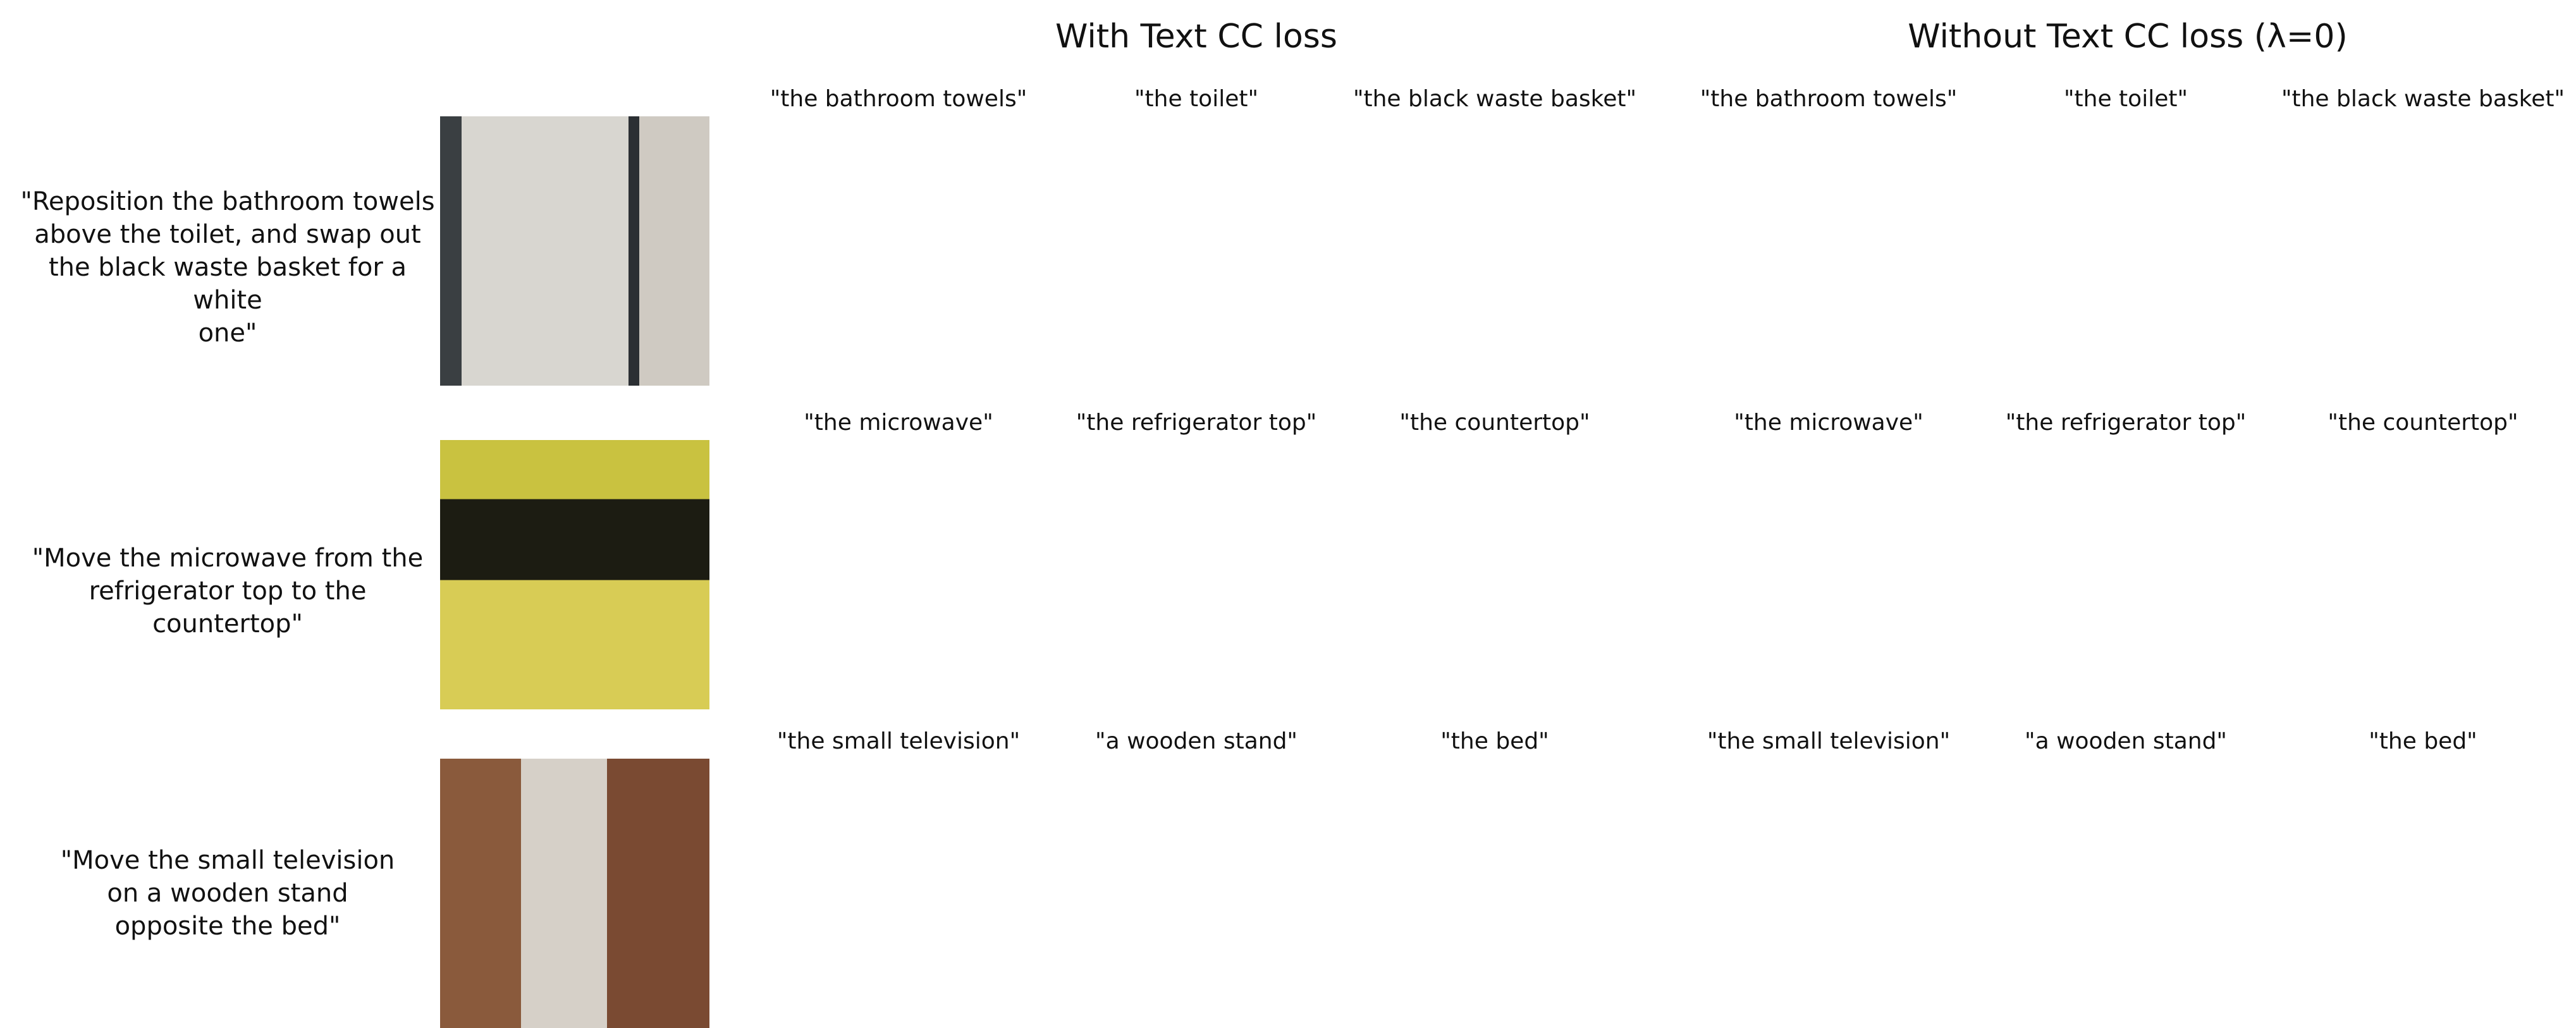 Image resolution: width=2576 pixels, height=1028 pixels. I want to click on prompt-line: refrigerator top to the countertop", so click(228, 608).